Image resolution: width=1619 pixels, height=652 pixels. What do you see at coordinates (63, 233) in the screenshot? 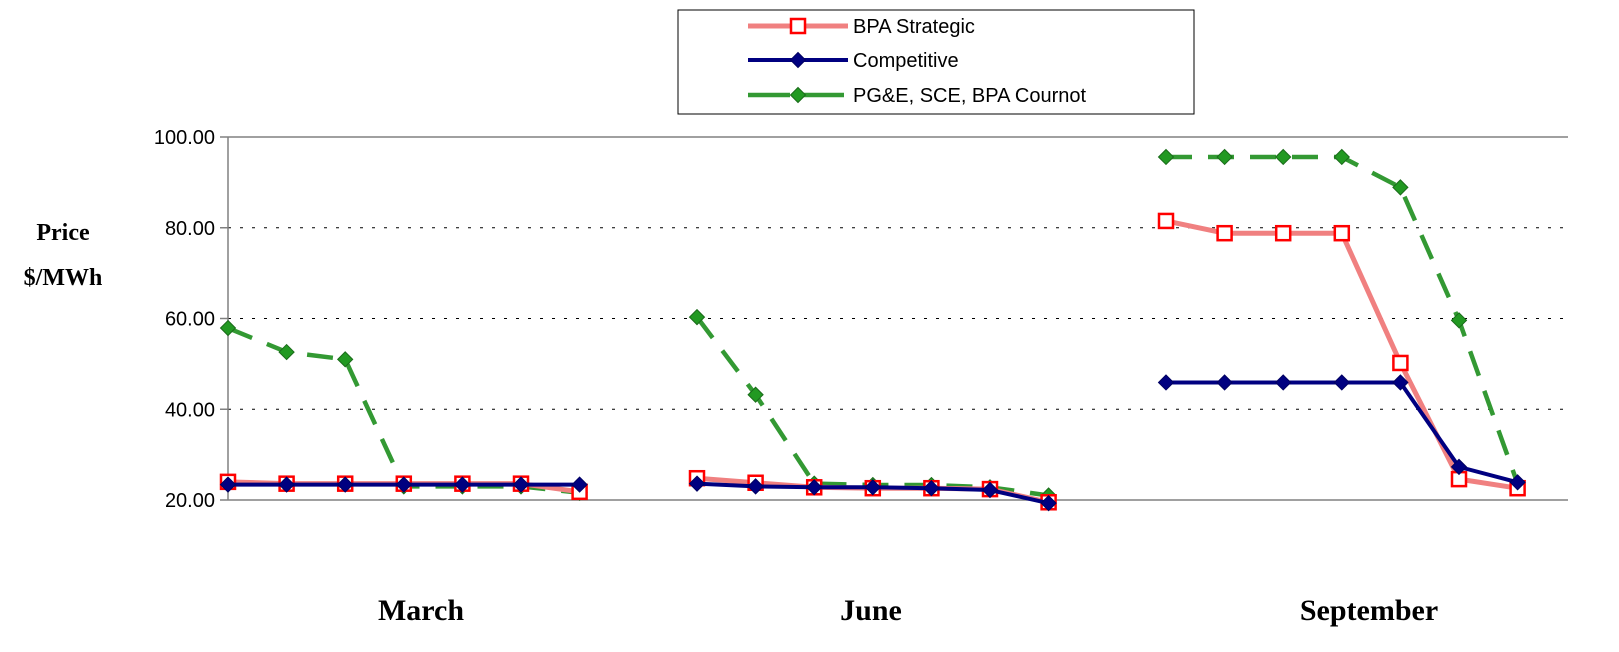
I see `y-axis-label-line1: Price` at bounding box center [63, 233].